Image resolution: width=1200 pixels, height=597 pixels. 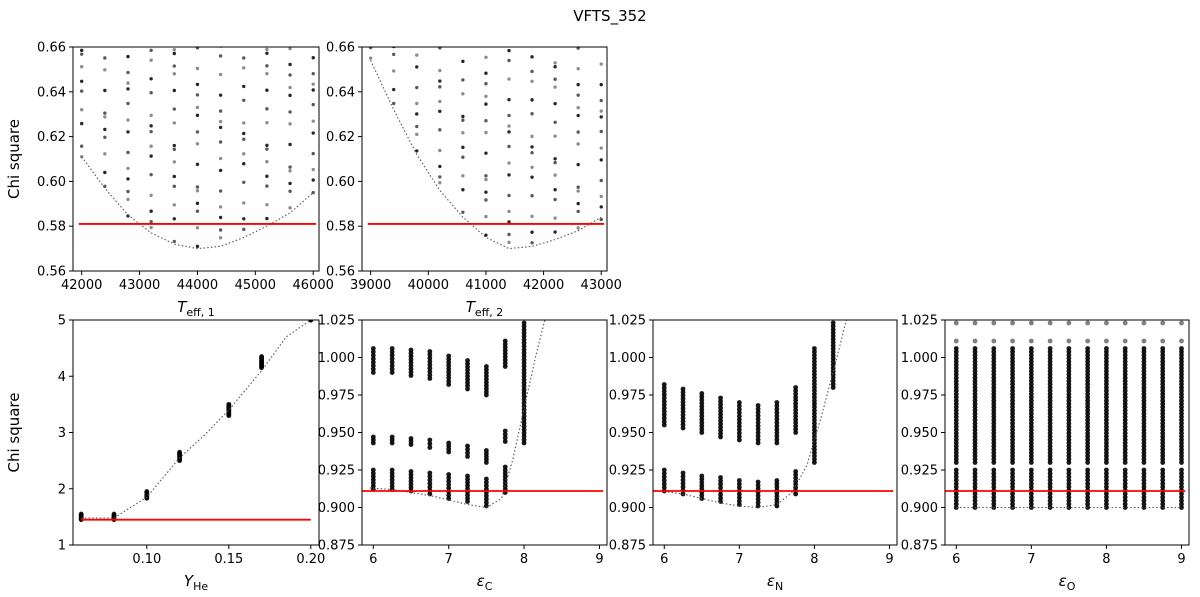 What do you see at coordinates (664, 559) in the screenshot?
I see `x-tick-label: 6` at bounding box center [664, 559].